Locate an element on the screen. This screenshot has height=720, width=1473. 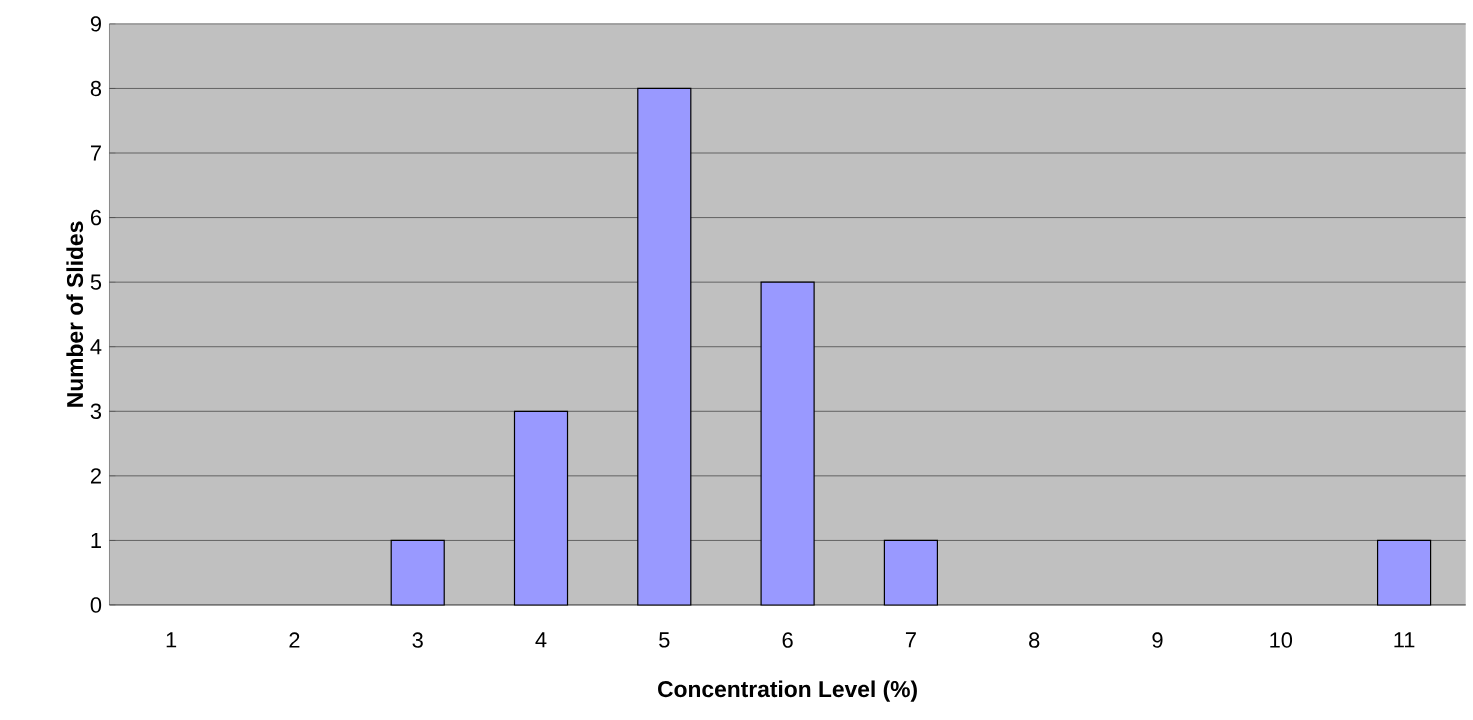
x-tick-label: 2 is located at coordinates (294, 640).